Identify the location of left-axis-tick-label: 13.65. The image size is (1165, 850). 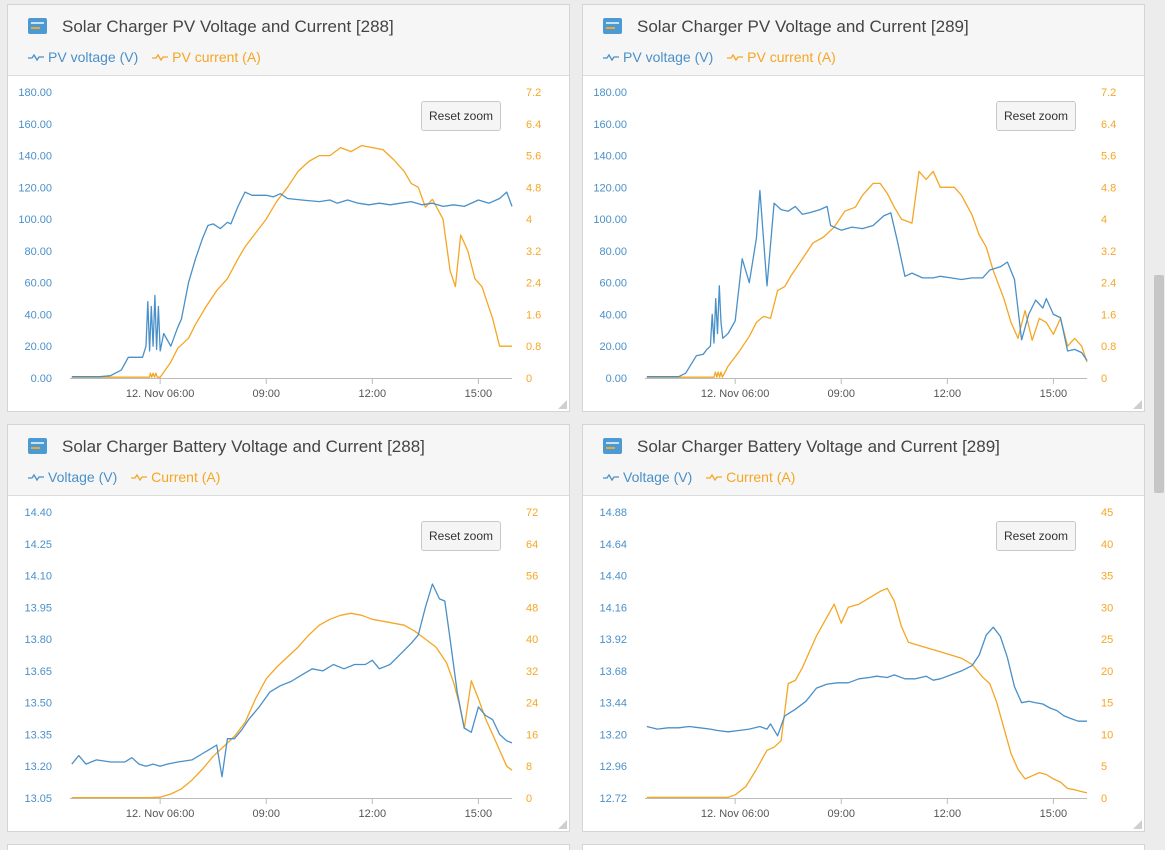
(38, 672).